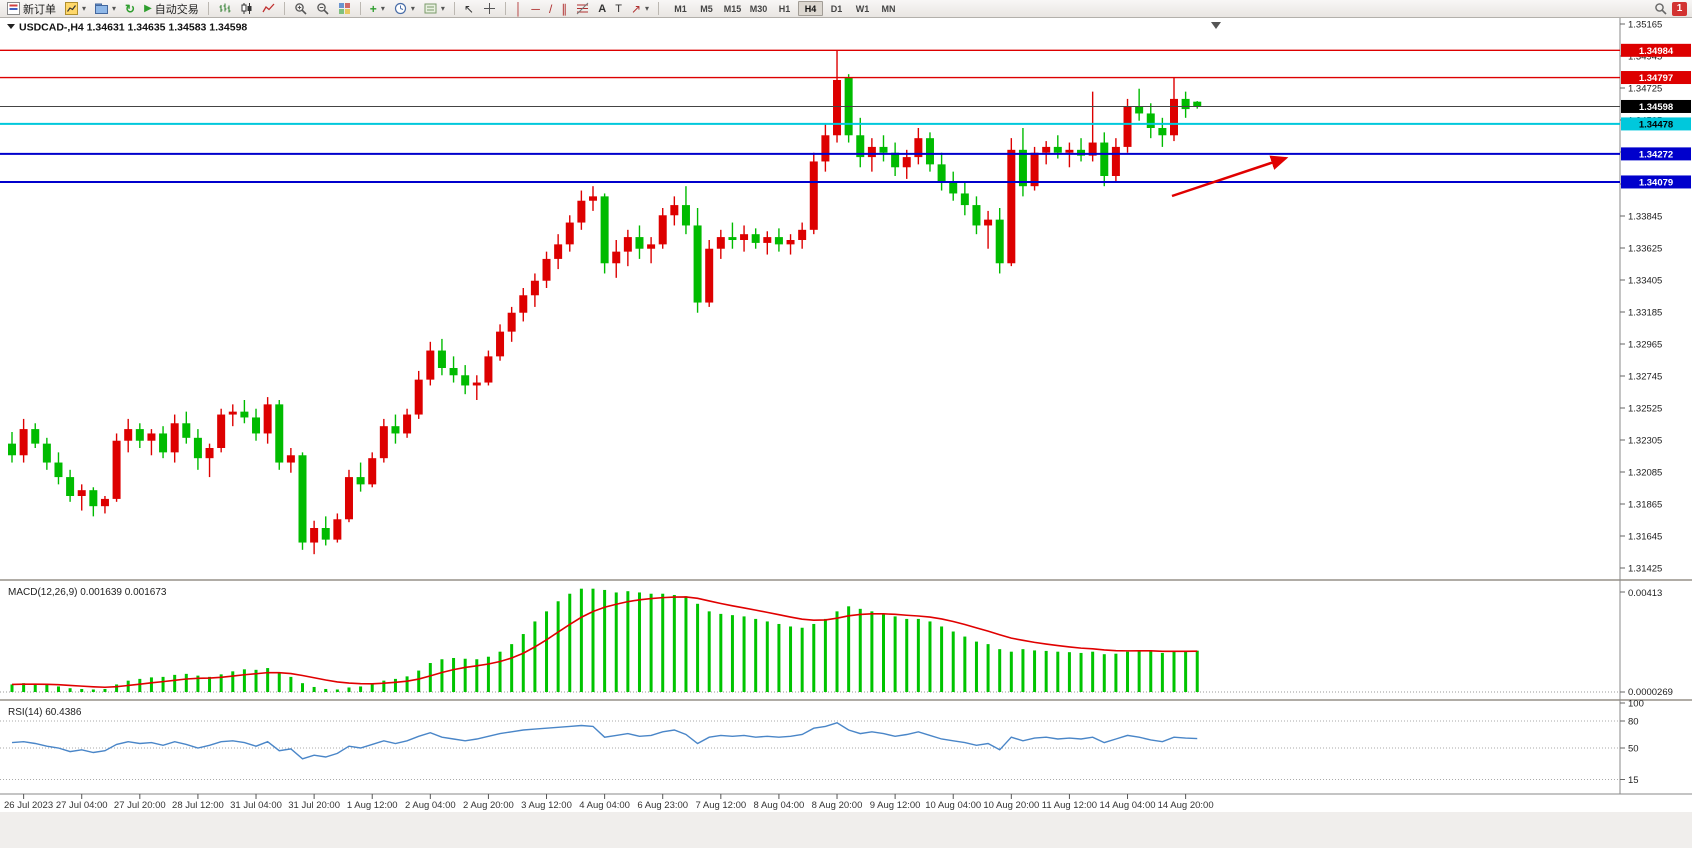 Image resolution: width=1692 pixels, height=848 pixels. What do you see at coordinates (1656, 154) in the screenshot?
I see `price-hline-badge-label: 1.34272` at bounding box center [1656, 154].